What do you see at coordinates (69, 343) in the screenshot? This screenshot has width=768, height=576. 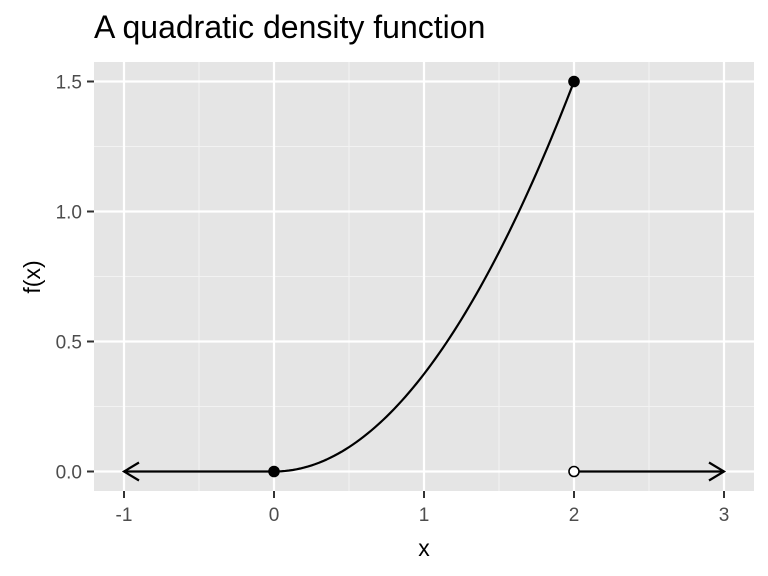 I see `y-tick-label: 0.5` at bounding box center [69, 343].